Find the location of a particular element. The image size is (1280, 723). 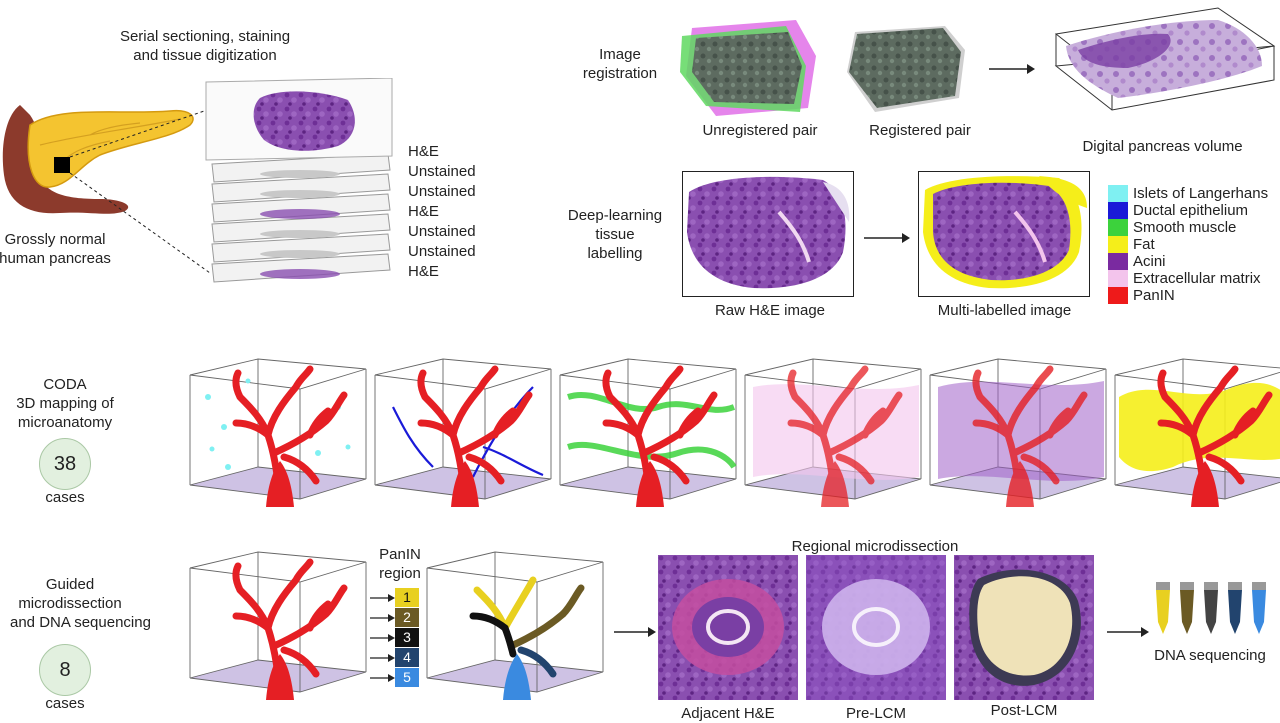

unregistered-label: Unregistered pair is located at coordinates (760, 130).